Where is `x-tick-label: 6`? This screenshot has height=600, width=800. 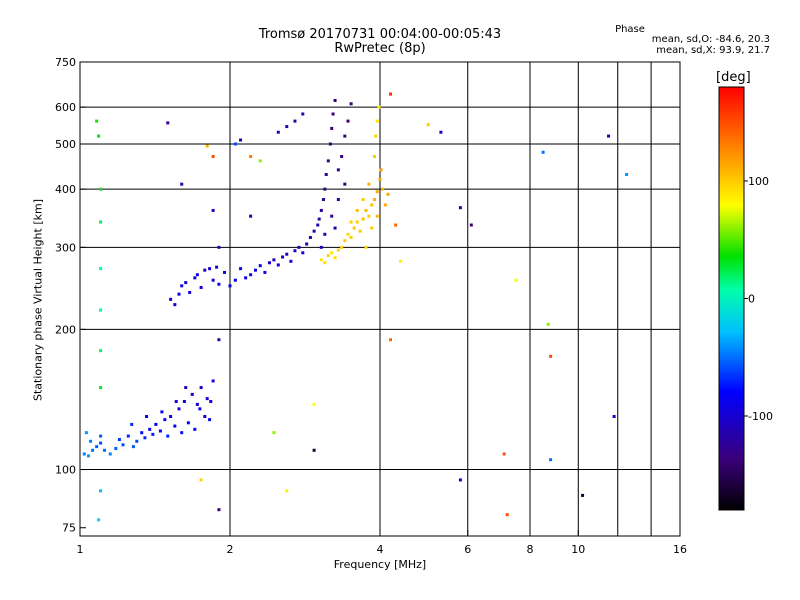
x-tick-label: 6 is located at coordinates (467, 549).